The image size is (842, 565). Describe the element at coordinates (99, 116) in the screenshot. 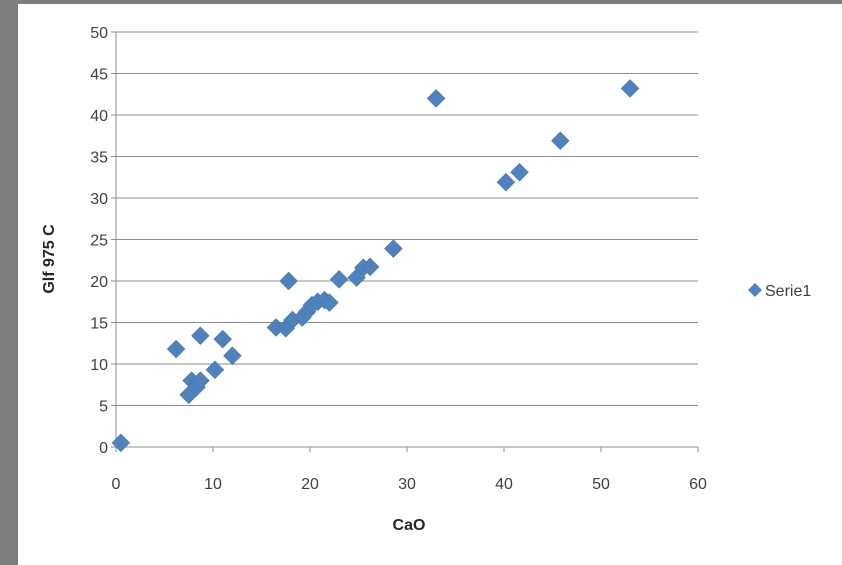

I see `y-tick-label: 40` at that location.